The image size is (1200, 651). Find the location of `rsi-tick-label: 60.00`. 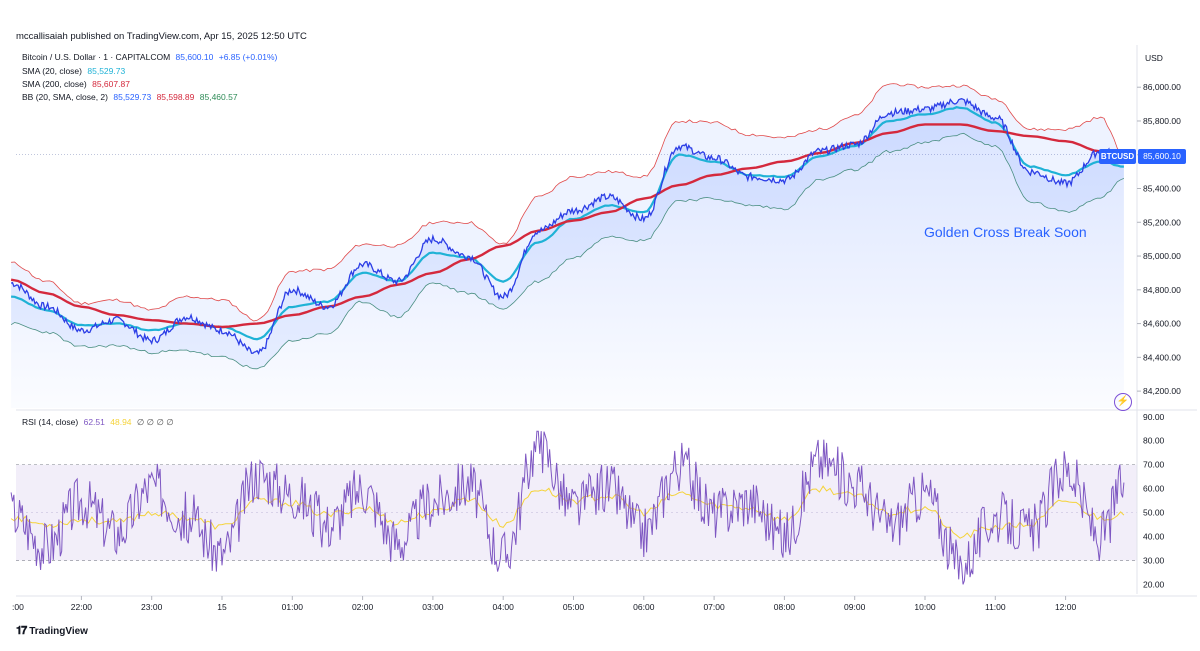

rsi-tick-label: 60.00 is located at coordinates (1154, 489).